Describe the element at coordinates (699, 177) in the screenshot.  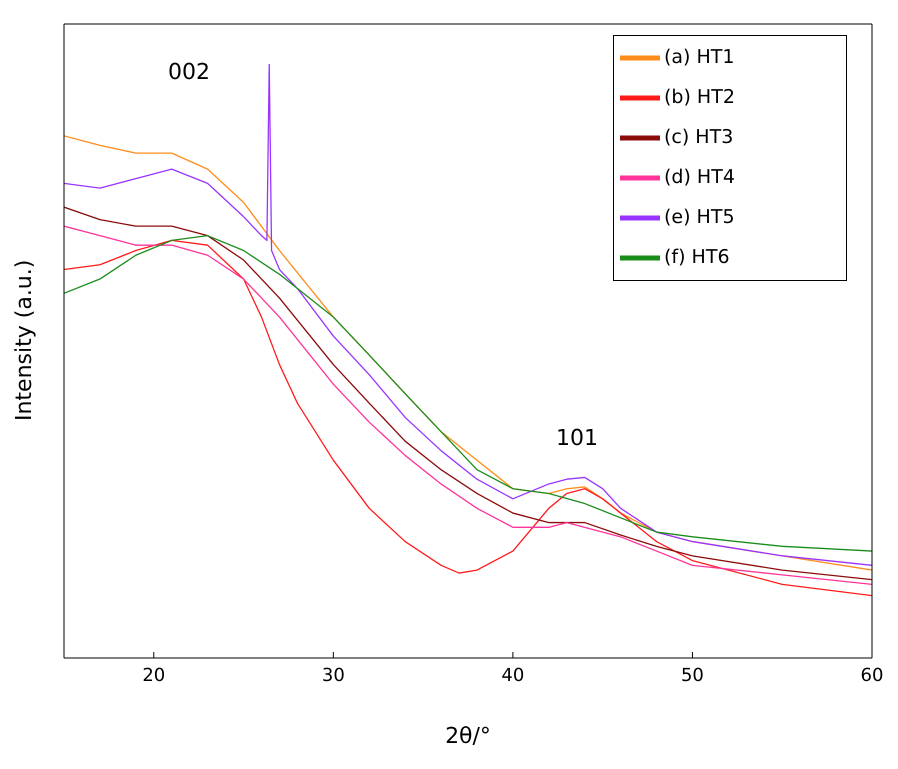
I see `legend-label: (d) HT4` at that location.